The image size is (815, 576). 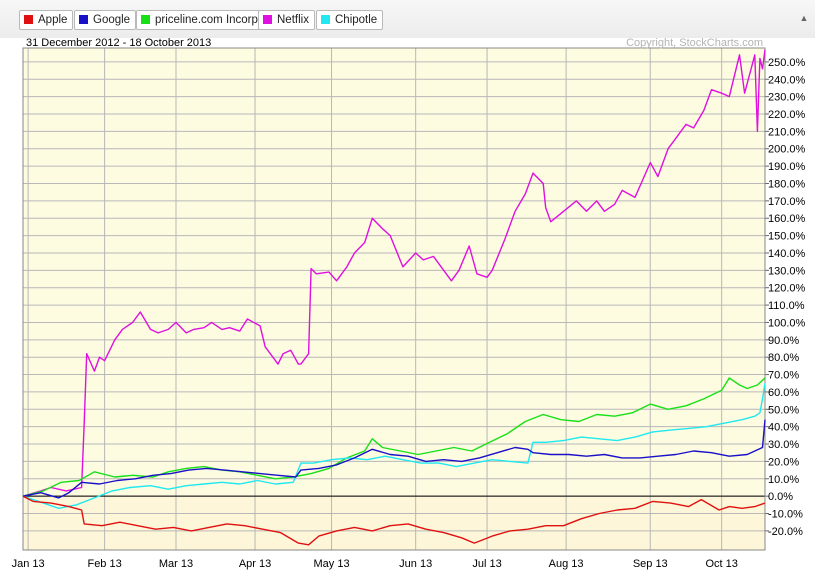 What do you see at coordinates (176, 564) in the screenshot?
I see `x-tick-label: Mar 13` at bounding box center [176, 564].